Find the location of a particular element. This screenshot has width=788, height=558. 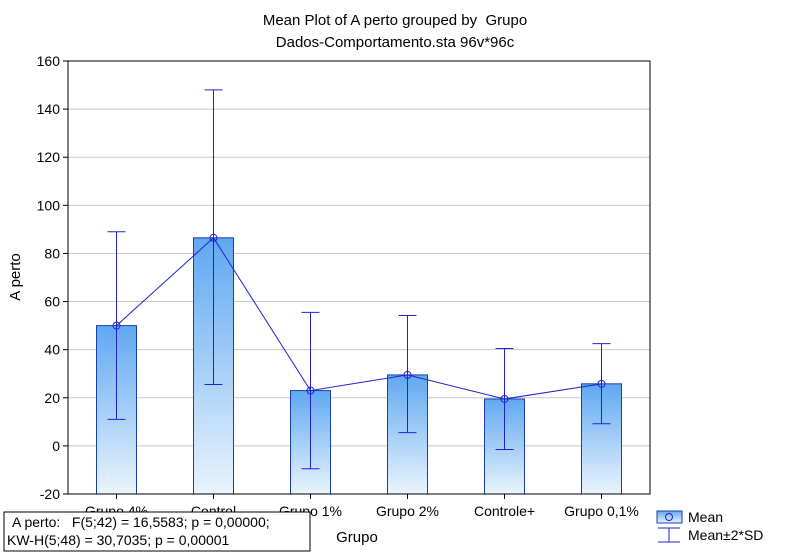

y-tick-label: 80 is located at coordinates (52, 253).